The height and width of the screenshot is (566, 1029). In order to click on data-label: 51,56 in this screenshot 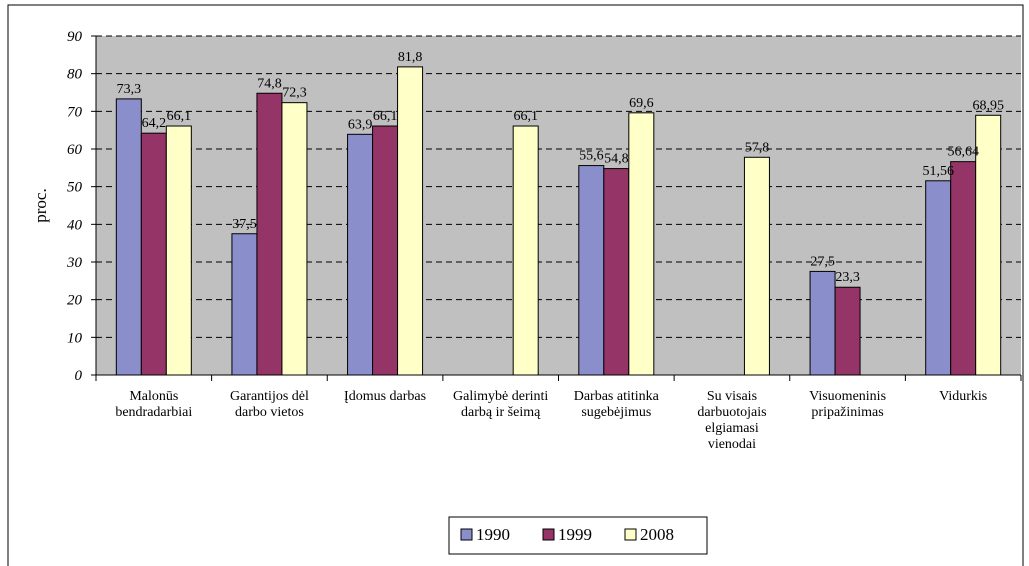, I will do `click(938, 171)`.